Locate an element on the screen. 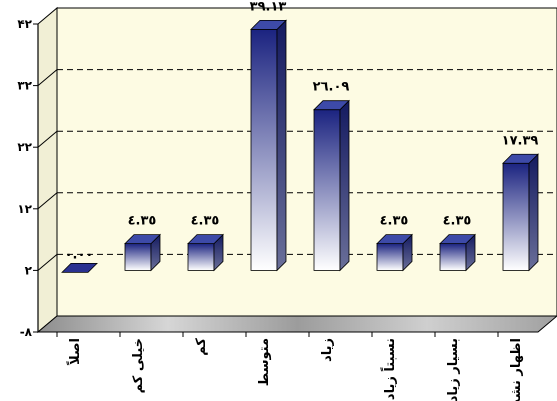  data-label: ٣٩.١٣ is located at coordinates (268, 7).